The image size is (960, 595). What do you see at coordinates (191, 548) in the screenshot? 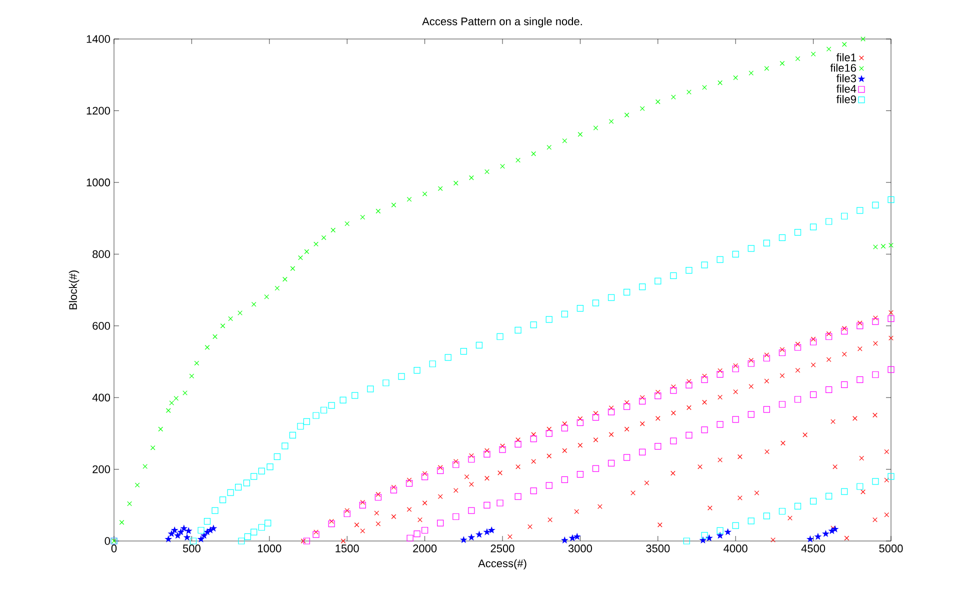
I see `x-tick-label: 500` at bounding box center [191, 548].